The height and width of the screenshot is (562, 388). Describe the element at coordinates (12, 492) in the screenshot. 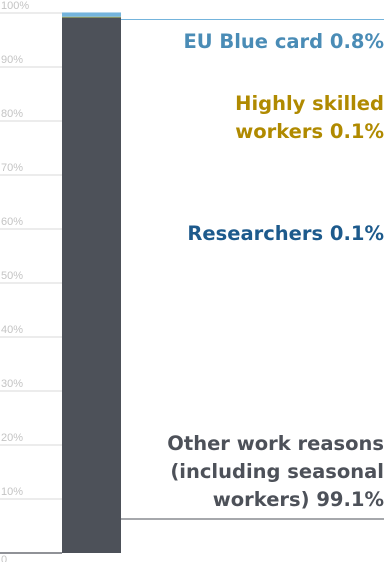

I see `y-tick-label-10: 10%` at that location.